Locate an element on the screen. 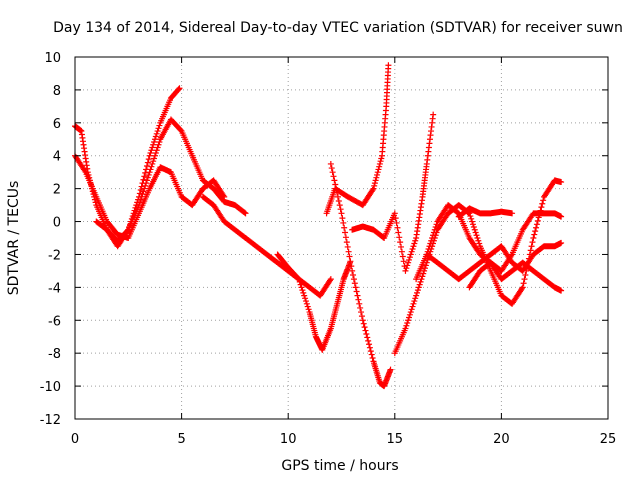 The height and width of the screenshot is (480, 640). y-tick-label: -4 is located at coordinates (54, 288).